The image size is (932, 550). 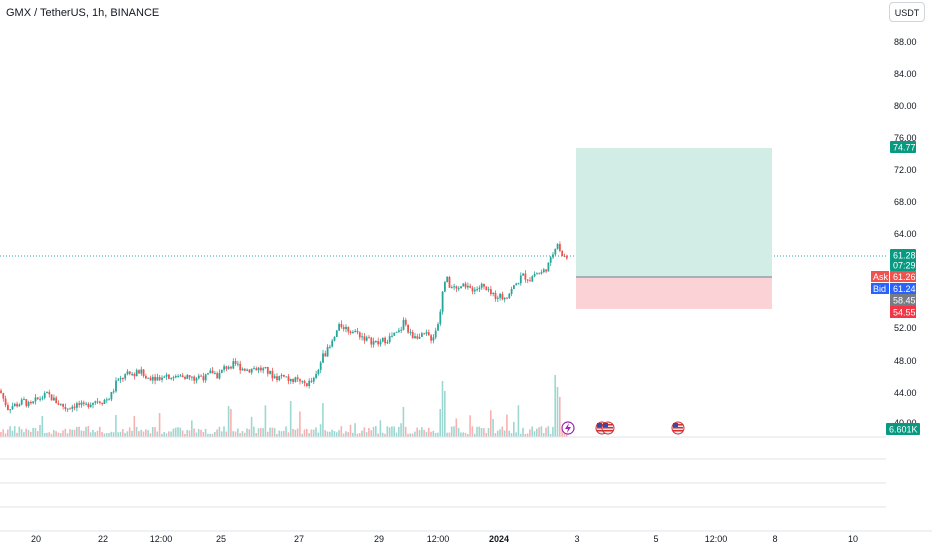 I want to click on price-tick: 44.00, so click(x=905, y=393).